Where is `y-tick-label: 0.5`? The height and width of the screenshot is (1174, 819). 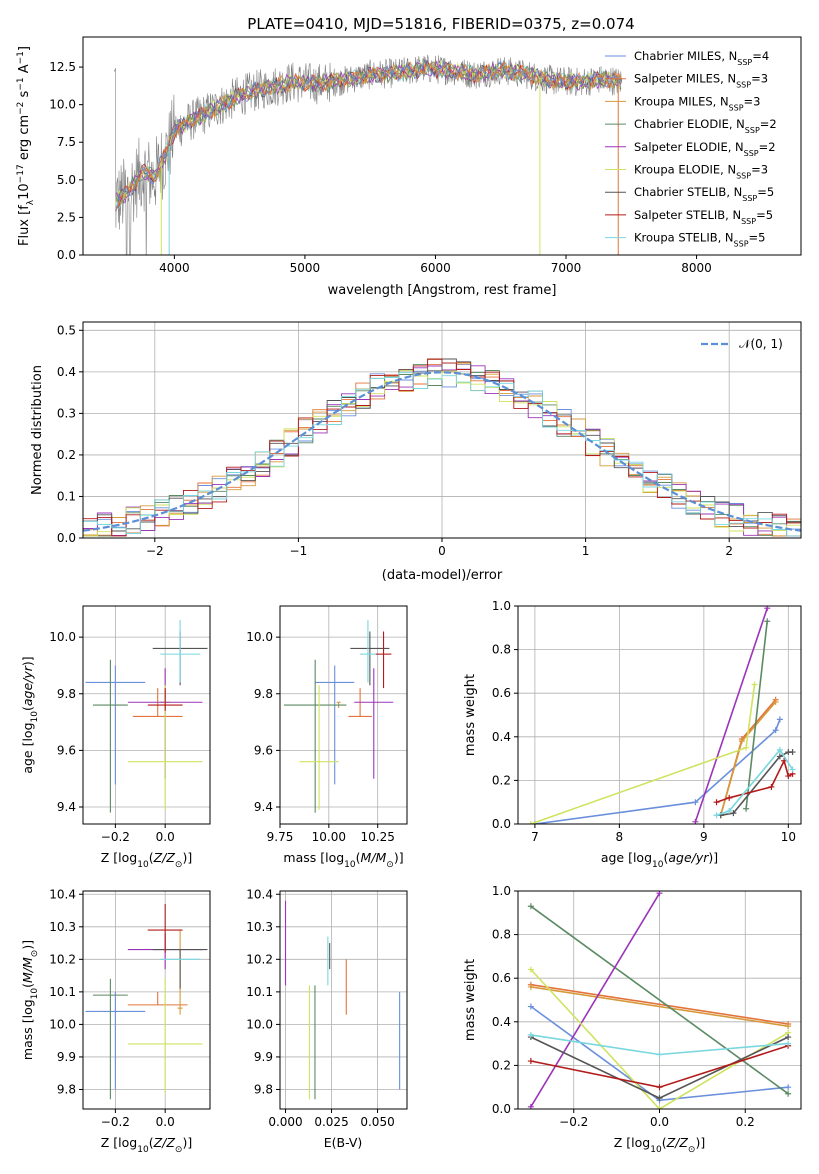 y-tick-label: 0.5 is located at coordinates (66, 330).